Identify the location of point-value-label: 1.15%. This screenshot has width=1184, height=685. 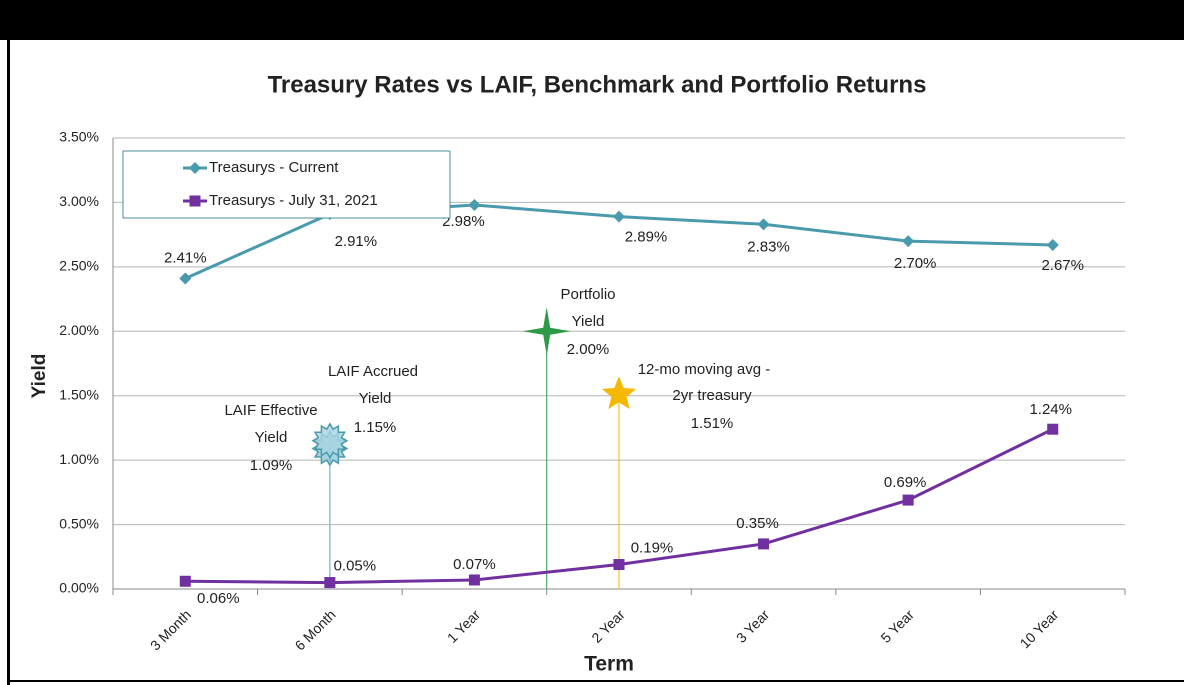
(375, 427).